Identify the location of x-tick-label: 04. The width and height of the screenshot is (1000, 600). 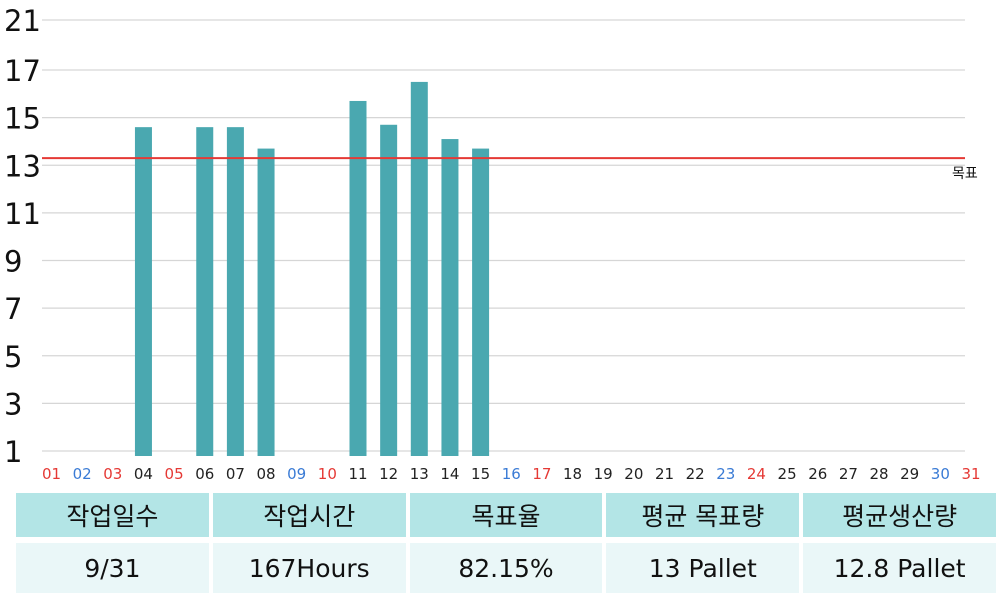
(143, 474).